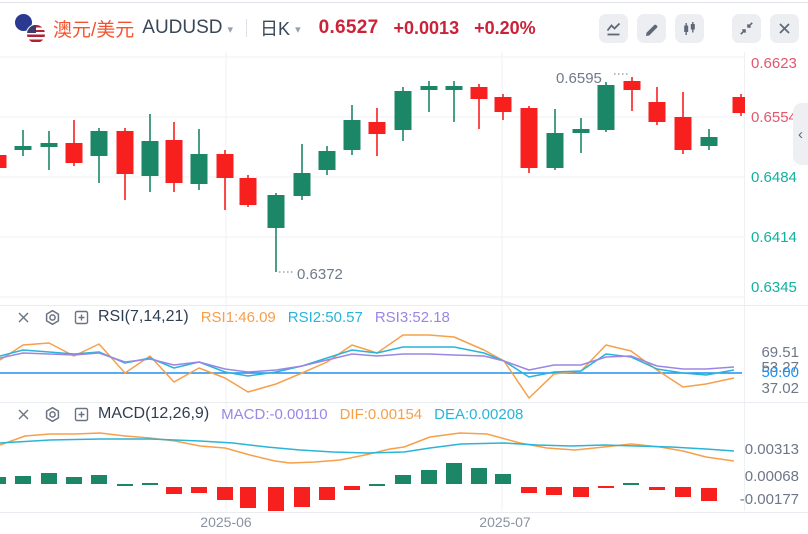 Image resolution: width=808 pixels, height=534 pixels. I want to click on high-annotation: 0.6595, so click(579, 78).